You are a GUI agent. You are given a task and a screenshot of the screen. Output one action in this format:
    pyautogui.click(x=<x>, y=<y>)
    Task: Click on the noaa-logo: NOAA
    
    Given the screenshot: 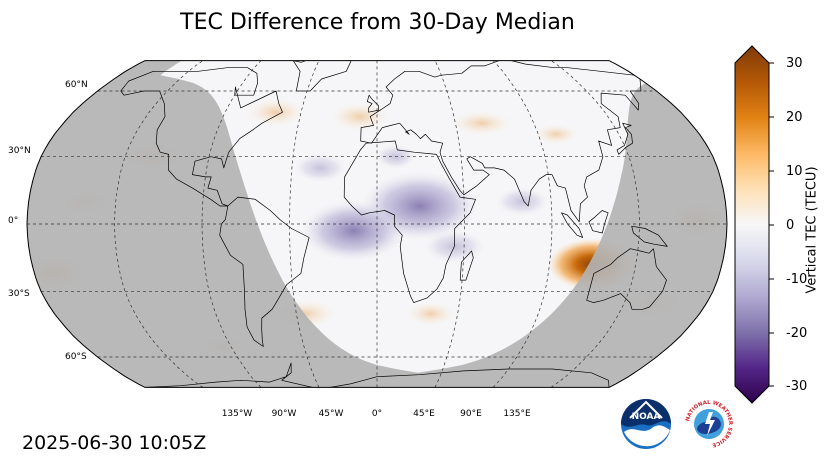 What is the action you would take?
    pyautogui.click(x=646, y=424)
    